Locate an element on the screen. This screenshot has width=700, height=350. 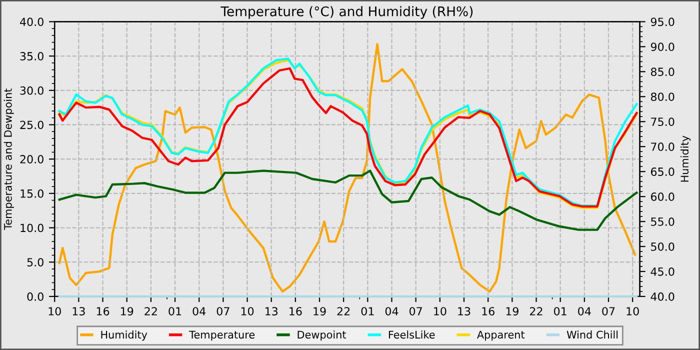
y2-tick-label: 55.0 is located at coordinates (662, 221).